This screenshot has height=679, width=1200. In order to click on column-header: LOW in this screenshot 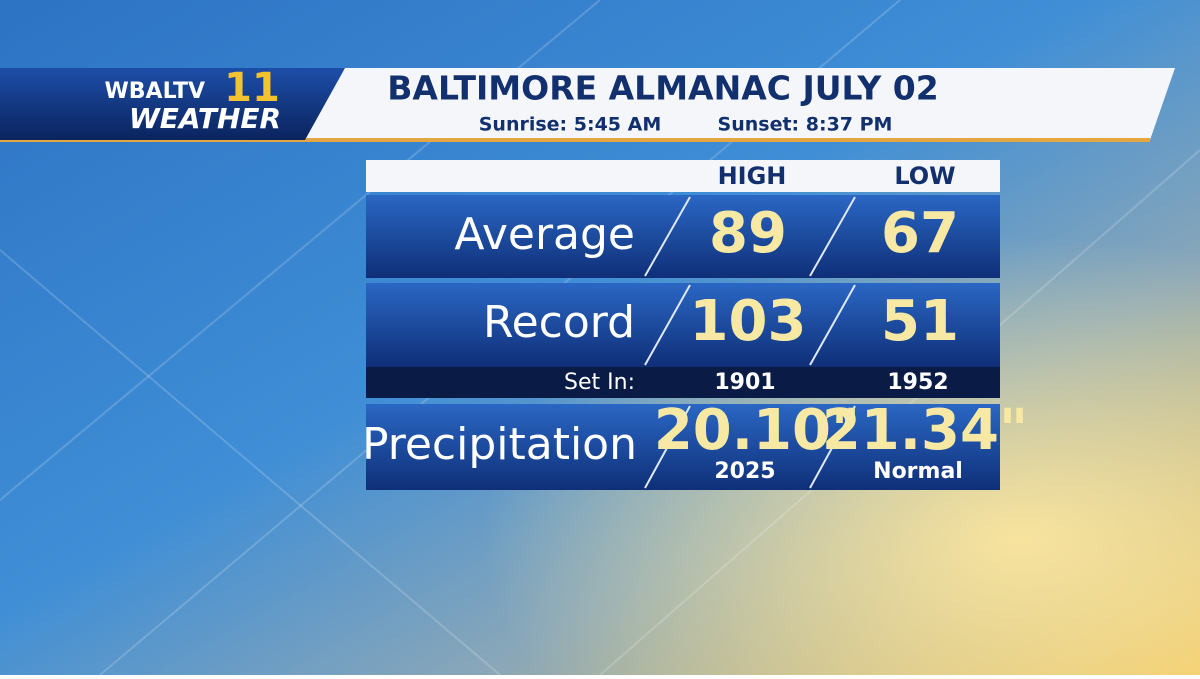, I will do `click(924, 176)`.